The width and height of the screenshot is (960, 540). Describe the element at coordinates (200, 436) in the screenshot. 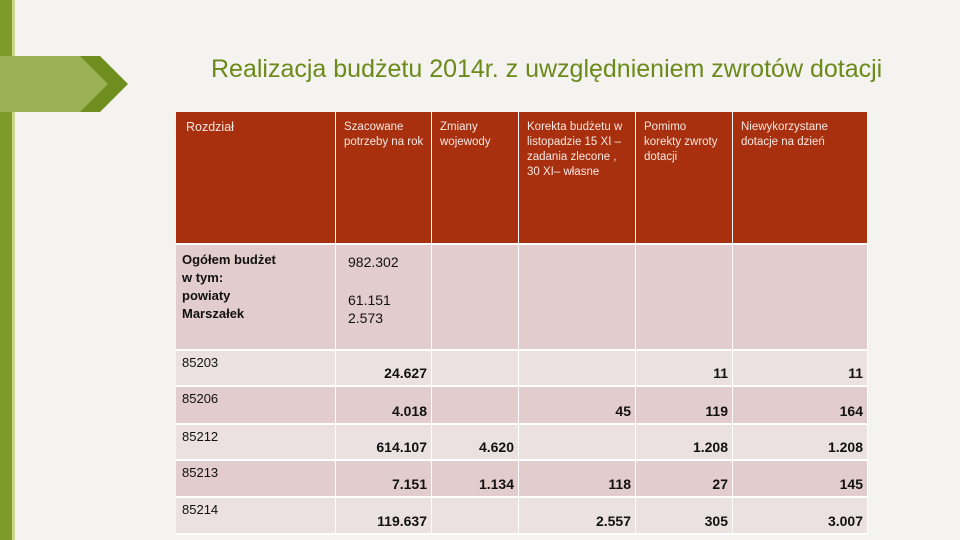

I see `rozdzial-code: 85212` at that location.